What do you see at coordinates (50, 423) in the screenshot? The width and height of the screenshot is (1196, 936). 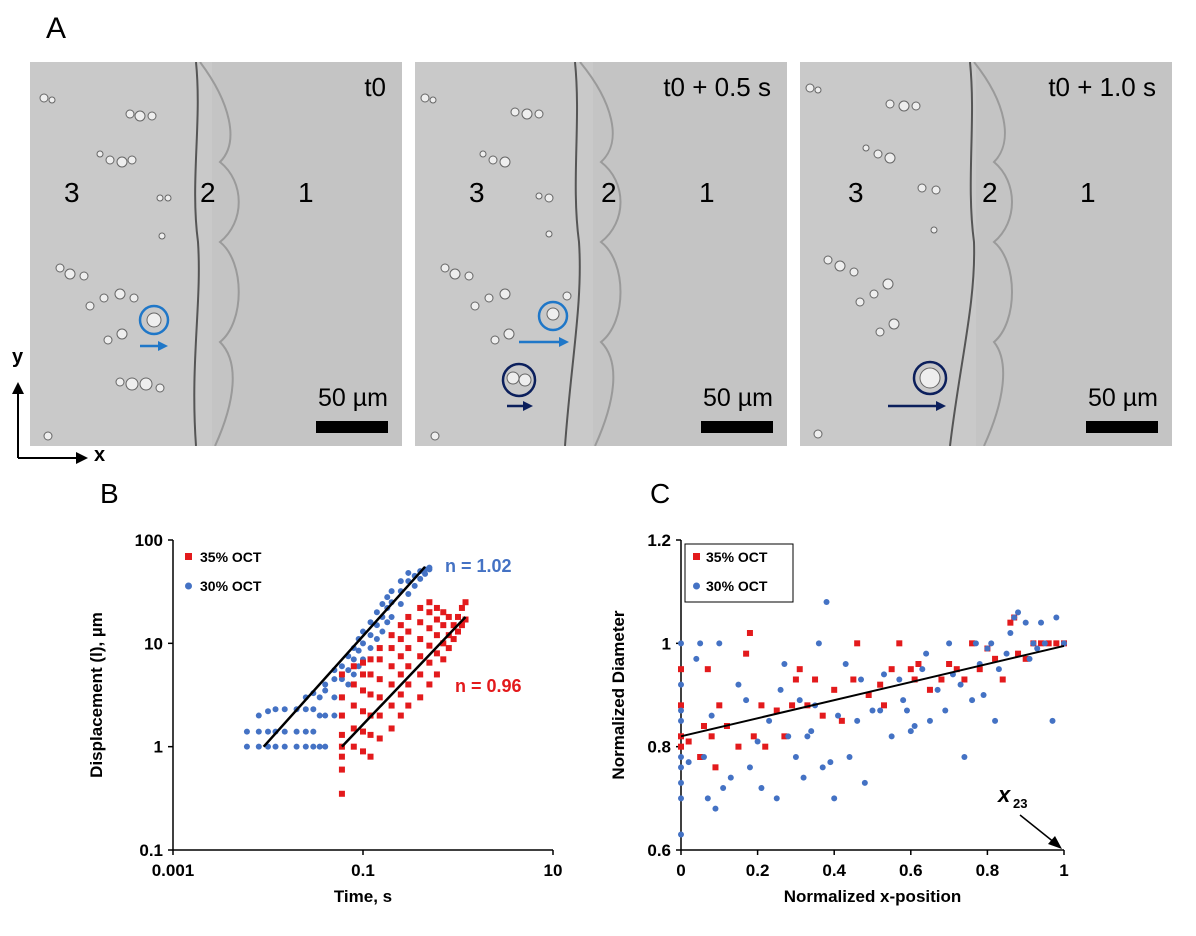 I see `xy-axis-indicator` at bounding box center [50, 423].